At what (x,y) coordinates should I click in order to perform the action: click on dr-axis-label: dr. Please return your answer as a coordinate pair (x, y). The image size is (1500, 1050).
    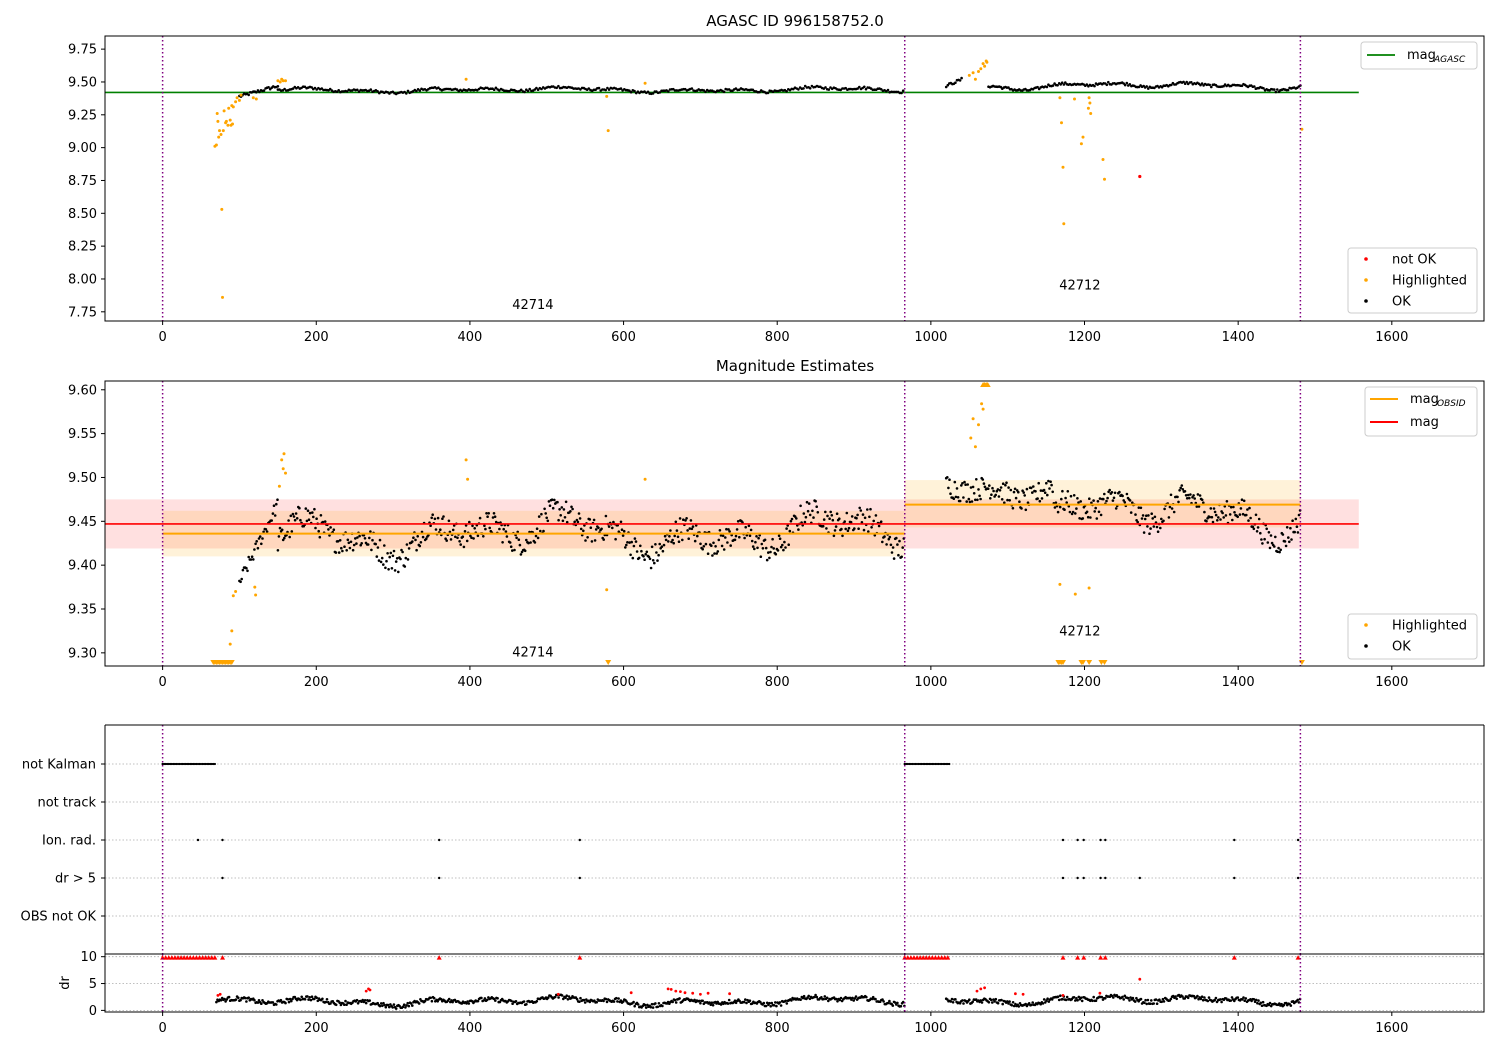
    Looking at the image, I should click on (65, 983).